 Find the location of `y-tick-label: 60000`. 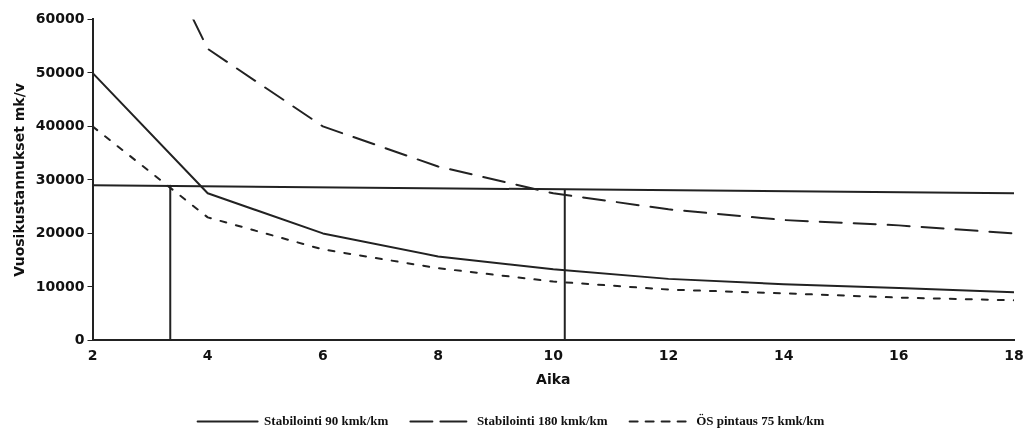

y-tick-label: 60000 is located at coordinates (60, 18).